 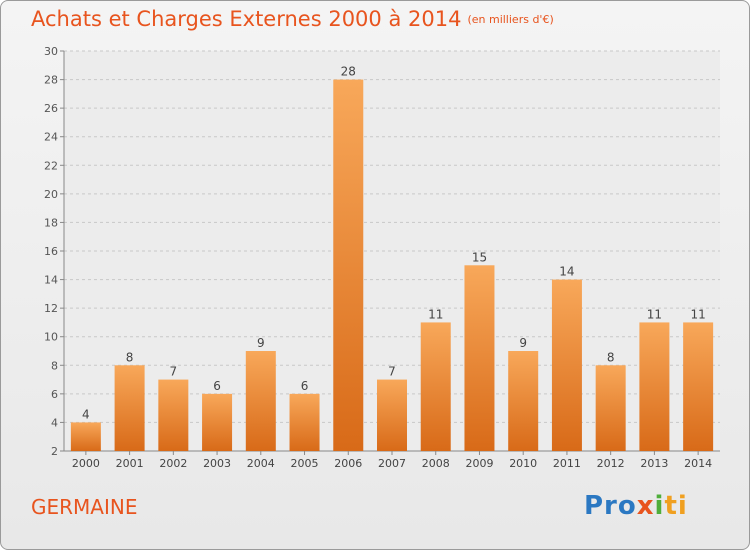 I want to click on x-tick-label: 2004, so click(x=261, y=463).